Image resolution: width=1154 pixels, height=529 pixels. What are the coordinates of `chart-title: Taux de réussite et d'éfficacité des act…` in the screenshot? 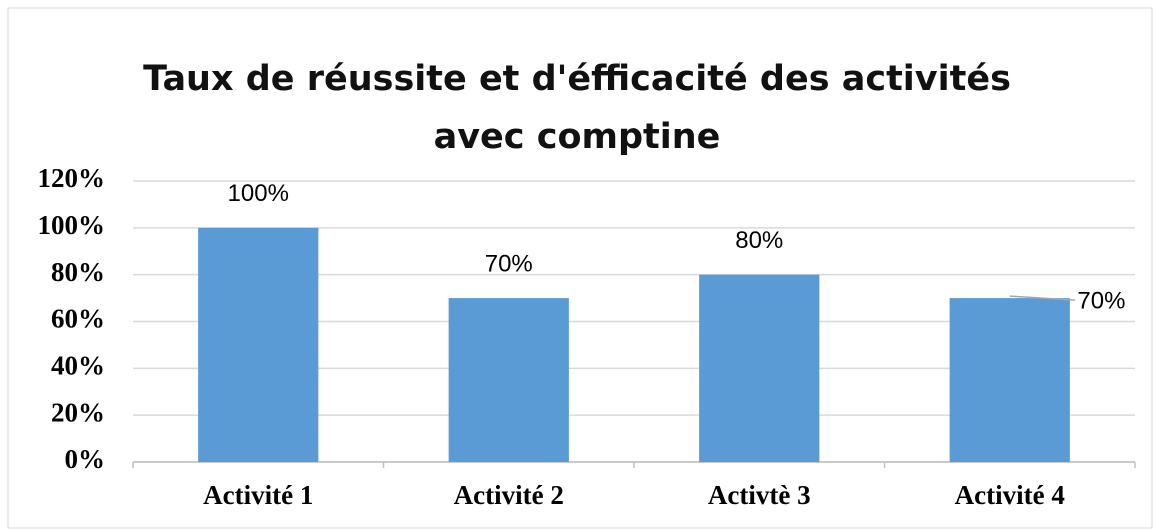 It's located at (577, 108).